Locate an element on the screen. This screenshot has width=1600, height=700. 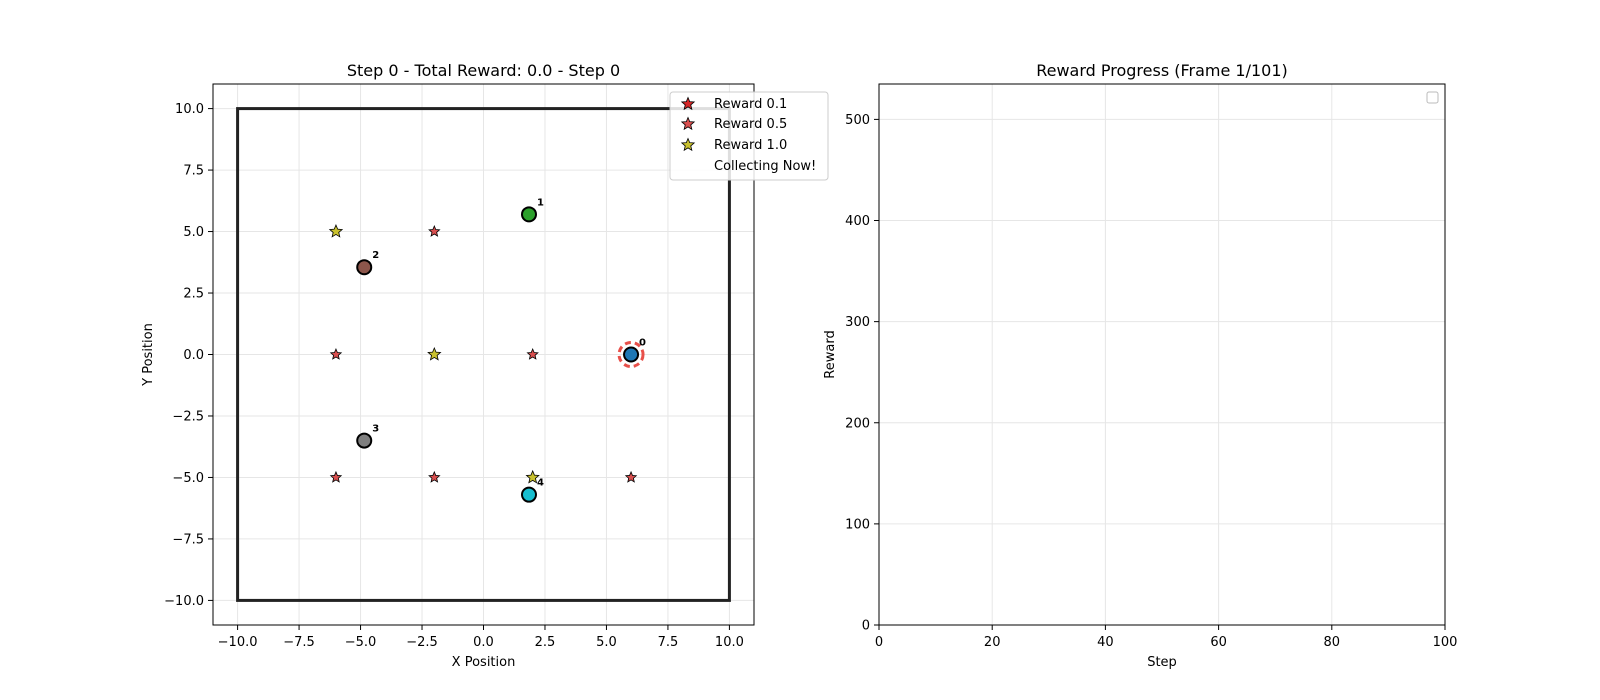
x-tick-label--7-5: −7.5 is located at coordinates (299, 642).